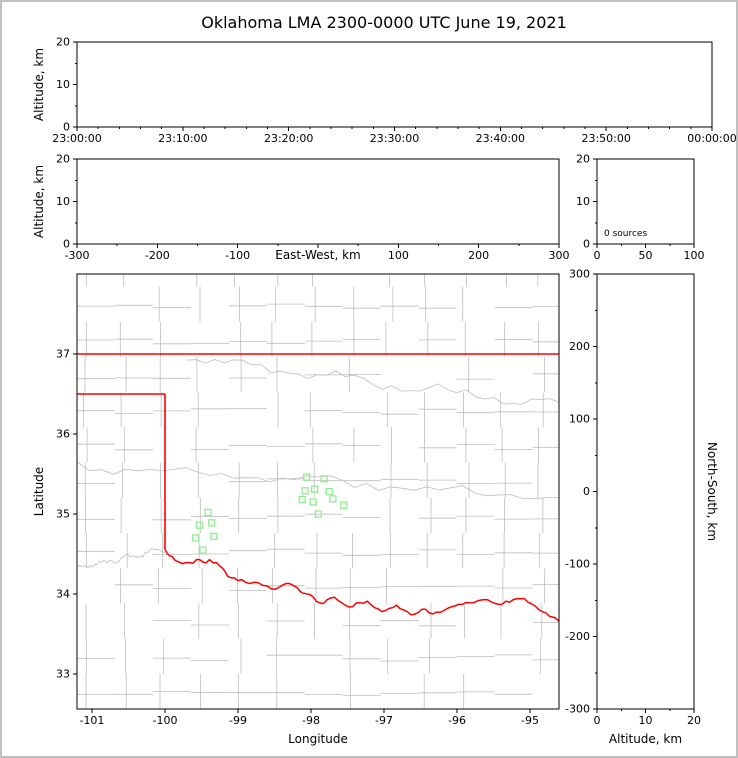 Image resolution: width=738 pixels, height=758 pixels. Describe the element at coordinates (625, 234) in the screenshot. I see `sources-count-label: 0 sources` at that location.